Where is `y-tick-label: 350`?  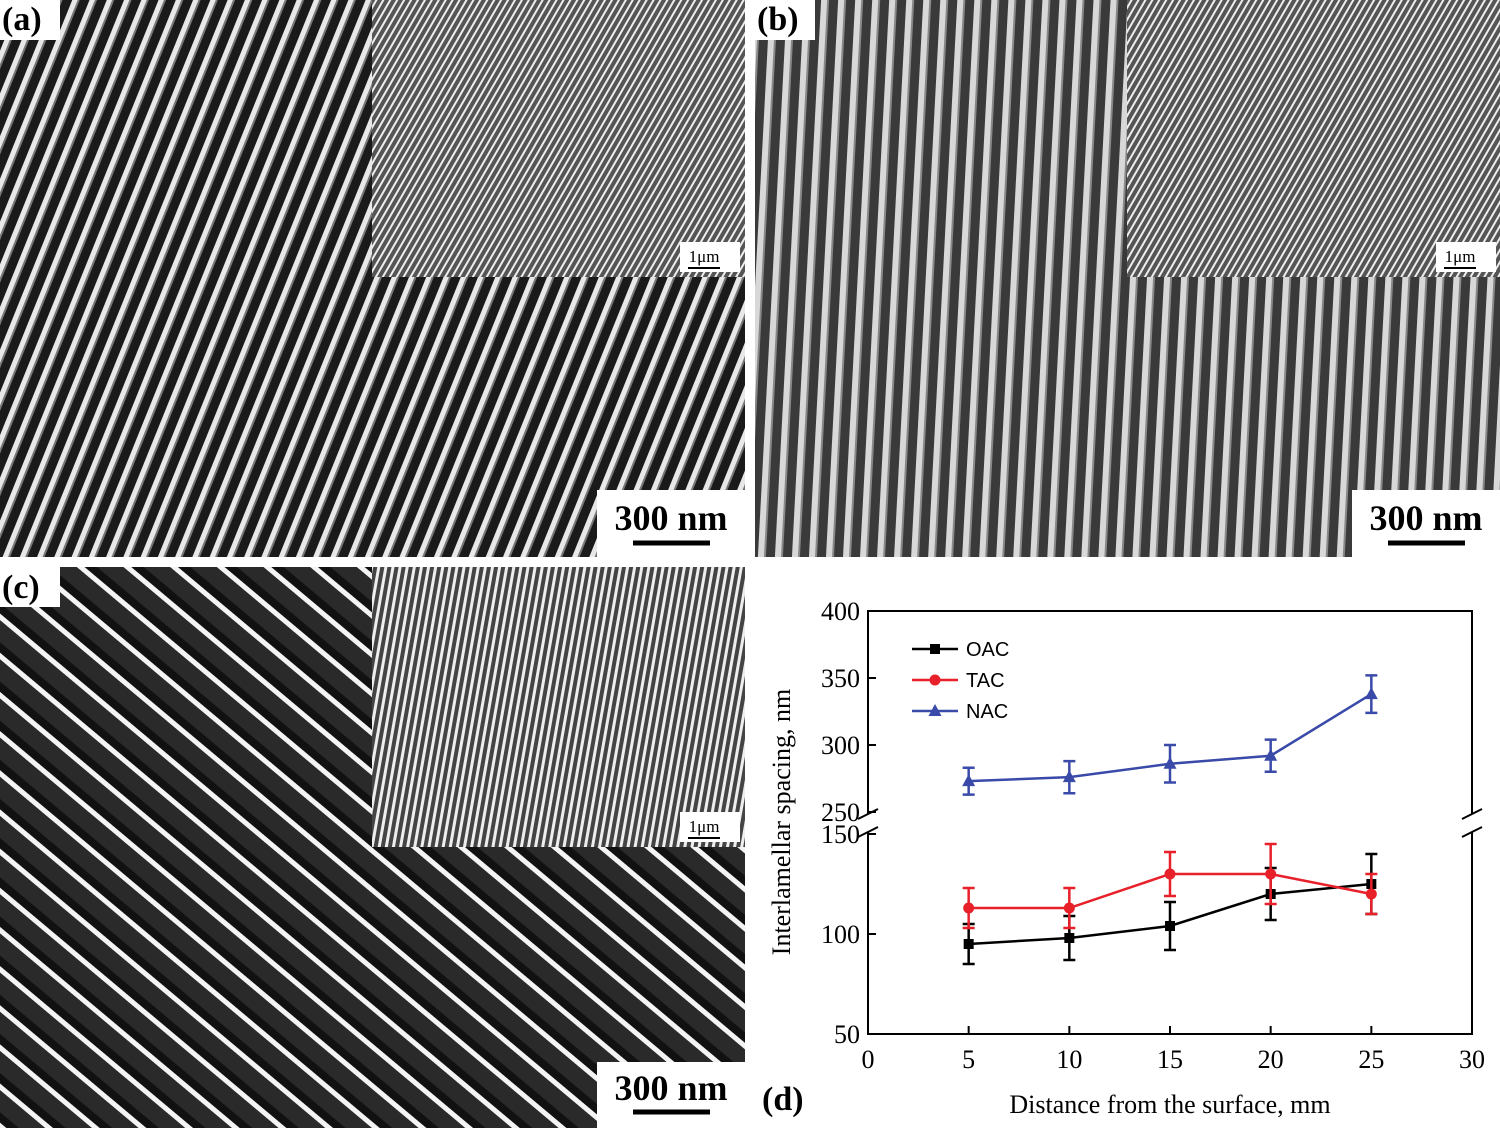
y-tick-label: 350 is located at coordinates (840, 678).